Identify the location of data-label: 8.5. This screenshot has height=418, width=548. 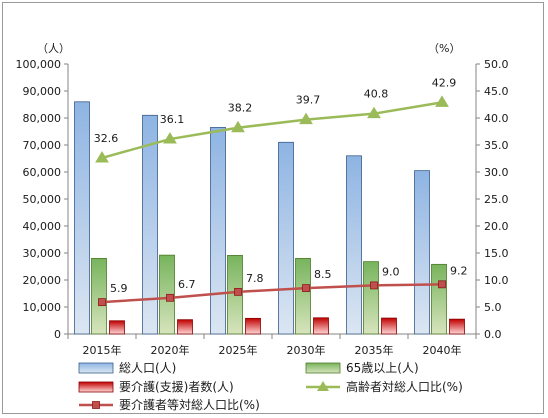
(323, 274).